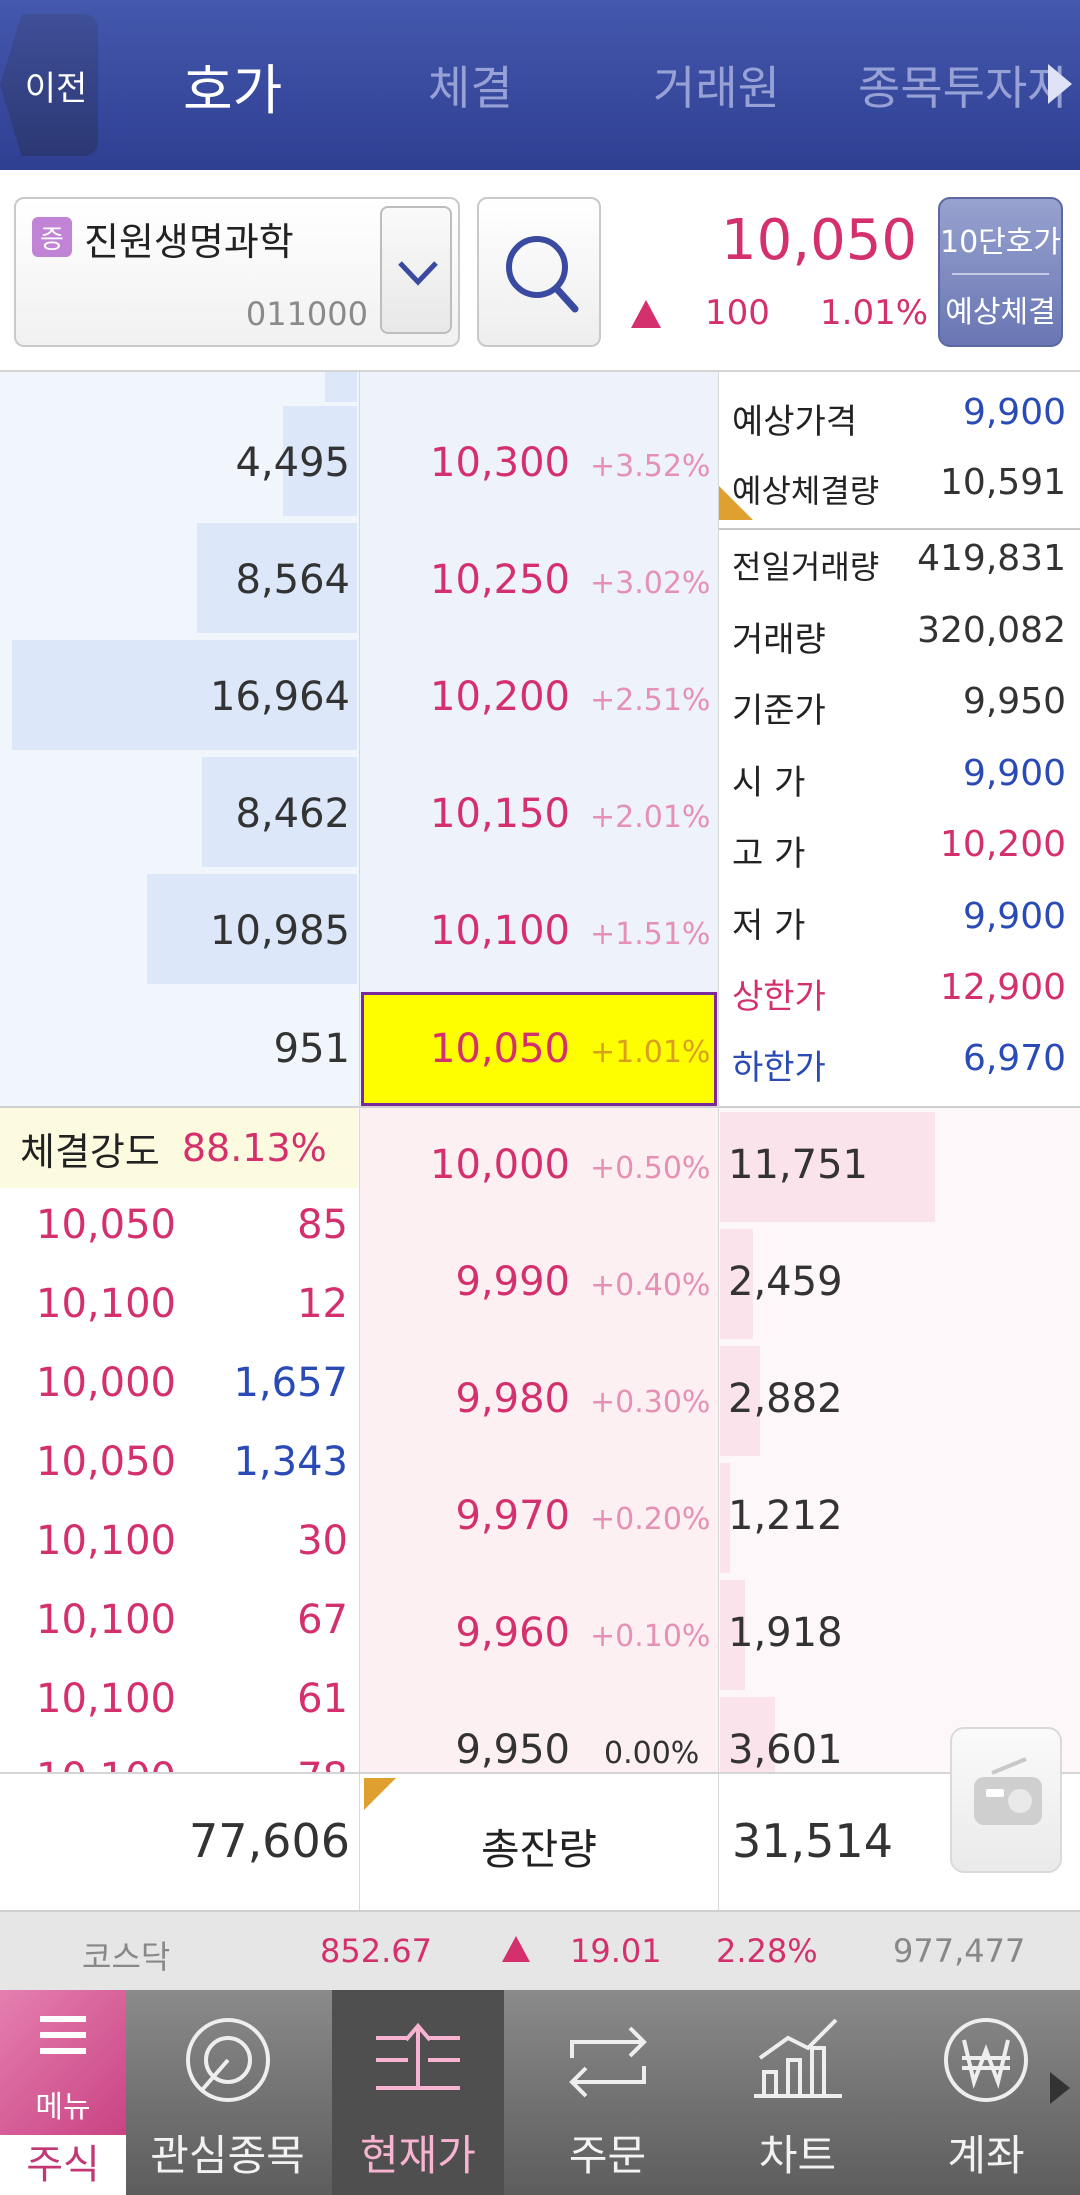  What do you see at coordinates (795, 422) in the screenshot?
I see `info-label-expected-price: 예상가격` at bounding box center [795, 422].